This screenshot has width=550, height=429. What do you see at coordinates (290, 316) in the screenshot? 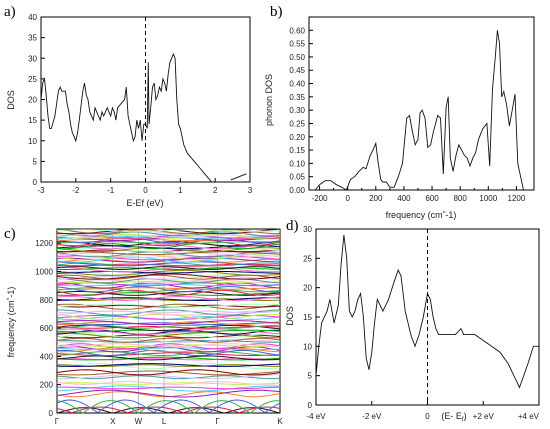
I see `chart-d-ylabel: DOS` at bounding box center [290, 316].